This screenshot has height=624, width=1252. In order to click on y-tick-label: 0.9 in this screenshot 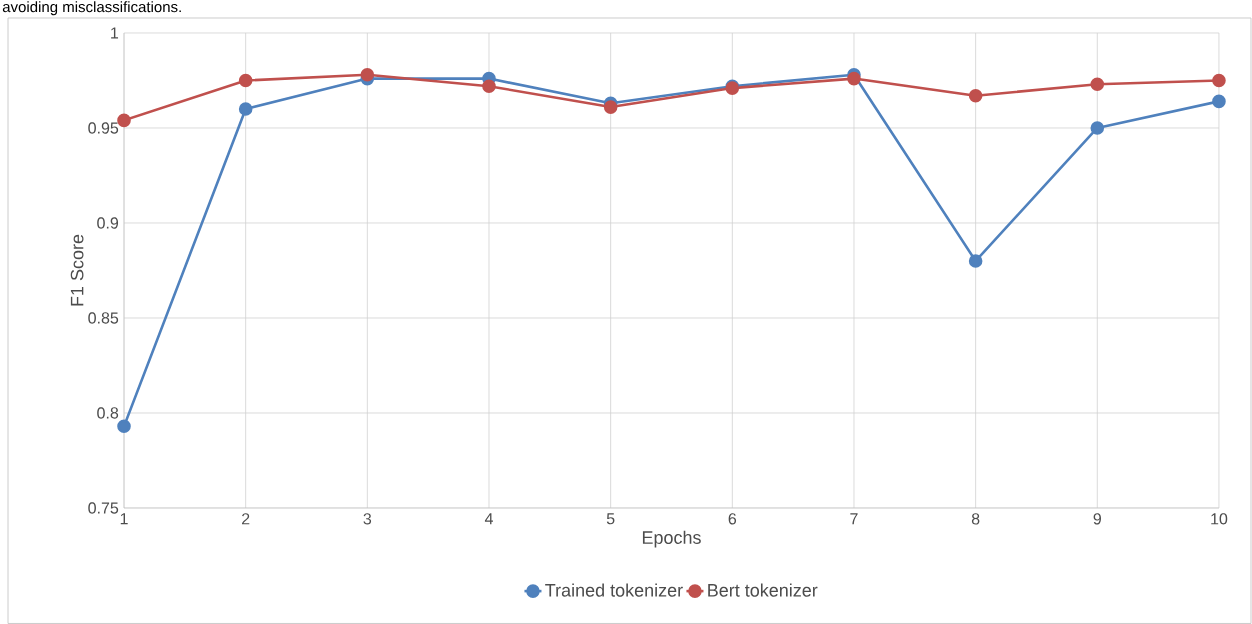, I will do `click(108, 223)`.